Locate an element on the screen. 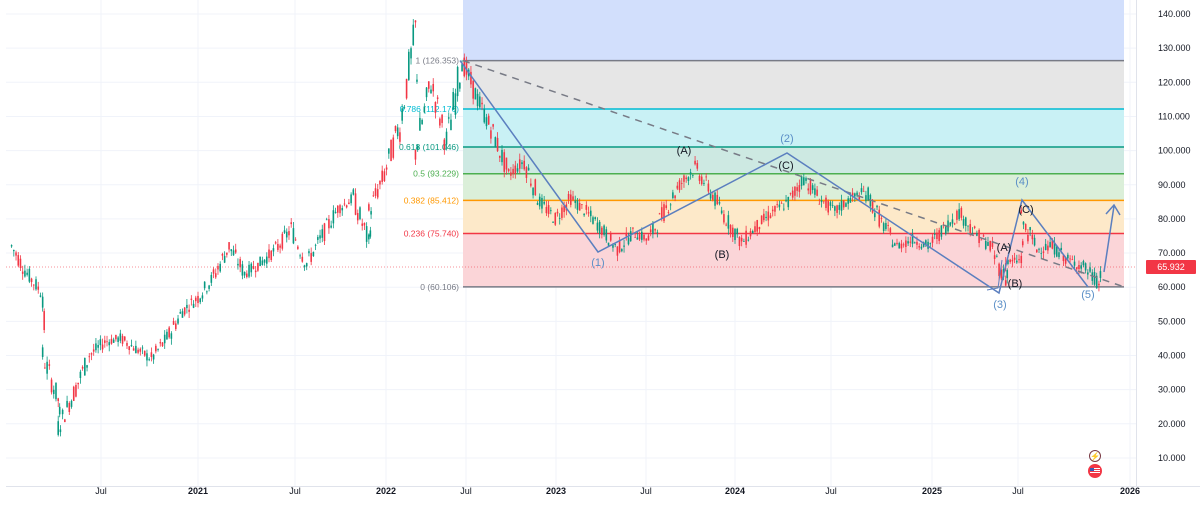  price-axis-label: 30.000 is located at coordinates (1172, 390).